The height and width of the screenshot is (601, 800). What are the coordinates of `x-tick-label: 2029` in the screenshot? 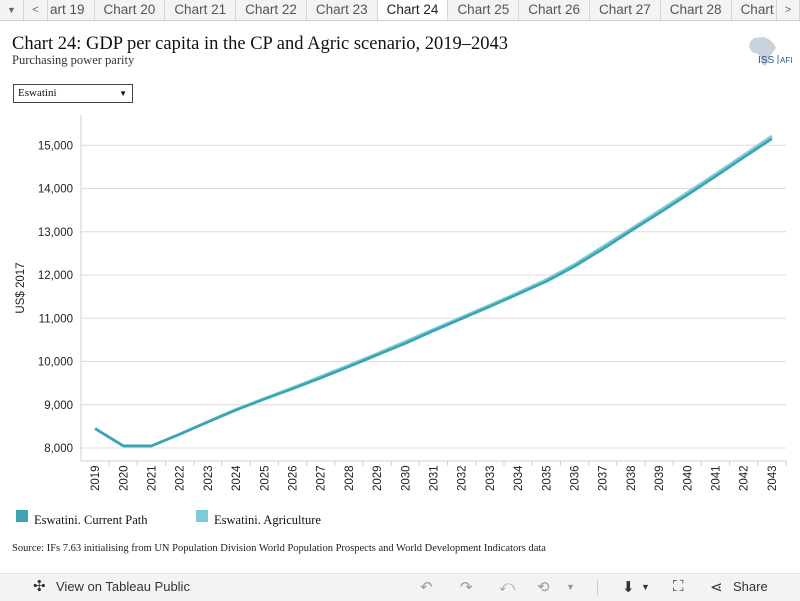 It's located at (378, 478).